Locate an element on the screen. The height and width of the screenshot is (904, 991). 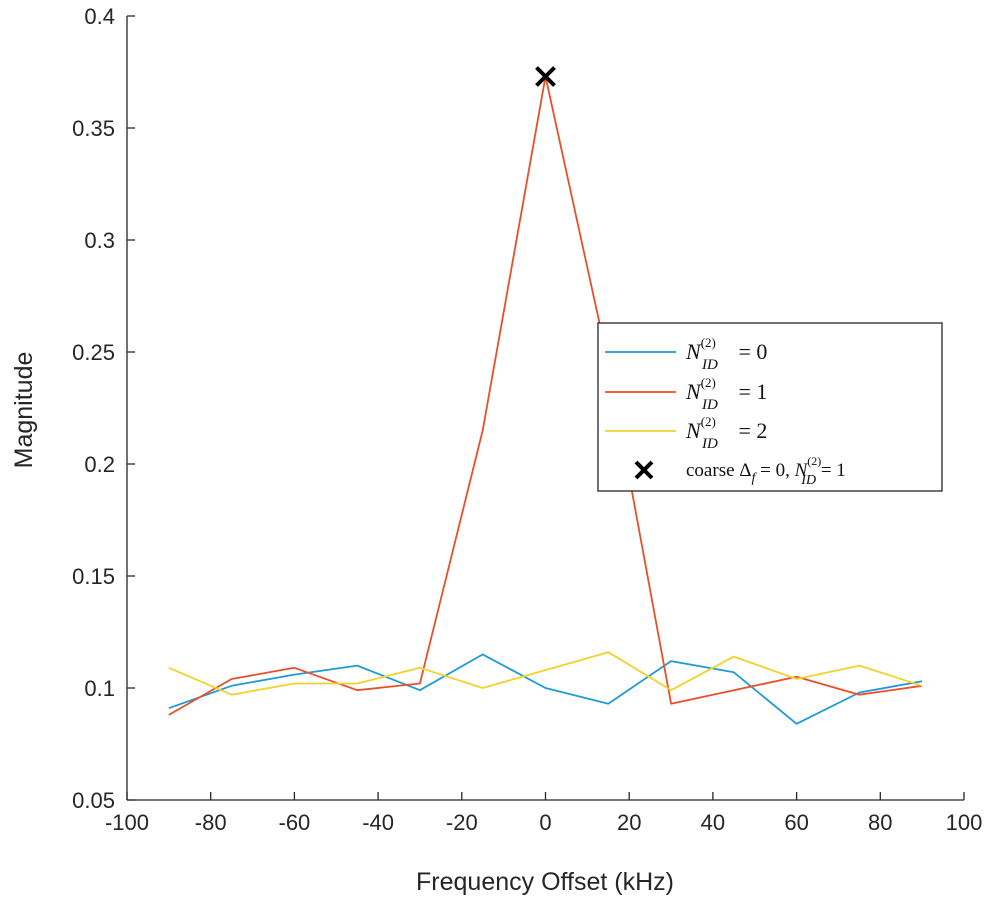
x-tick-label: 60 is located at coordinates (796, 822).